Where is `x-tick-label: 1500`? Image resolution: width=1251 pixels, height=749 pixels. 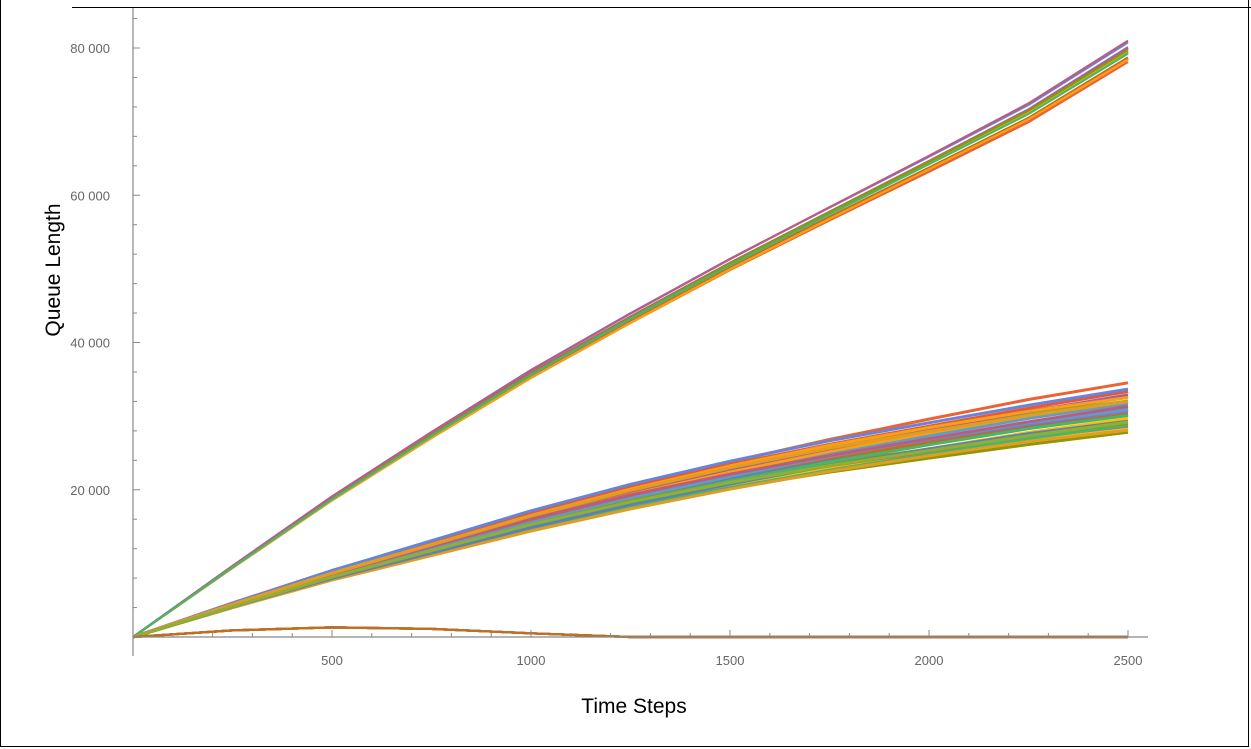
x-tick-label: 1500 is located at coordinates (730, 660).